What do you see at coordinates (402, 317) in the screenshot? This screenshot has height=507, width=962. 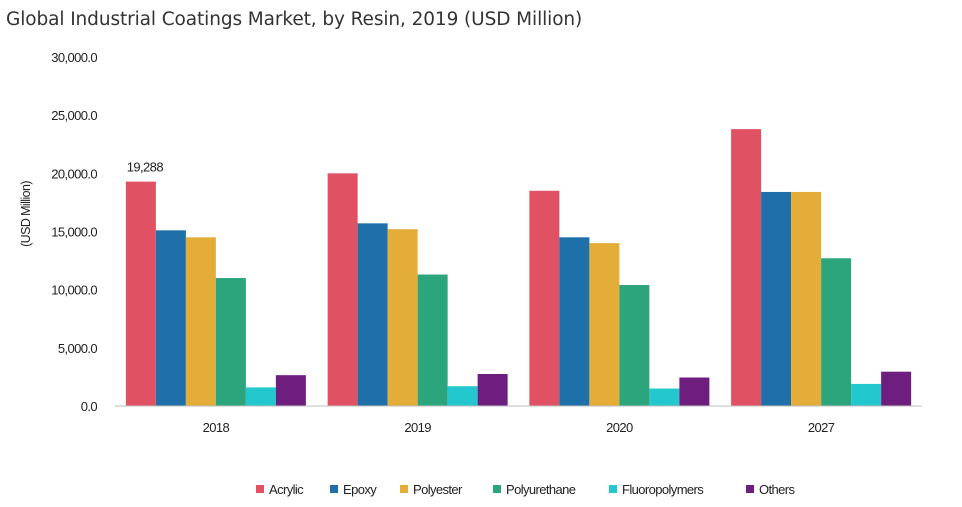 I see `bar-polyester-2019` at bounding box center [402, 317].